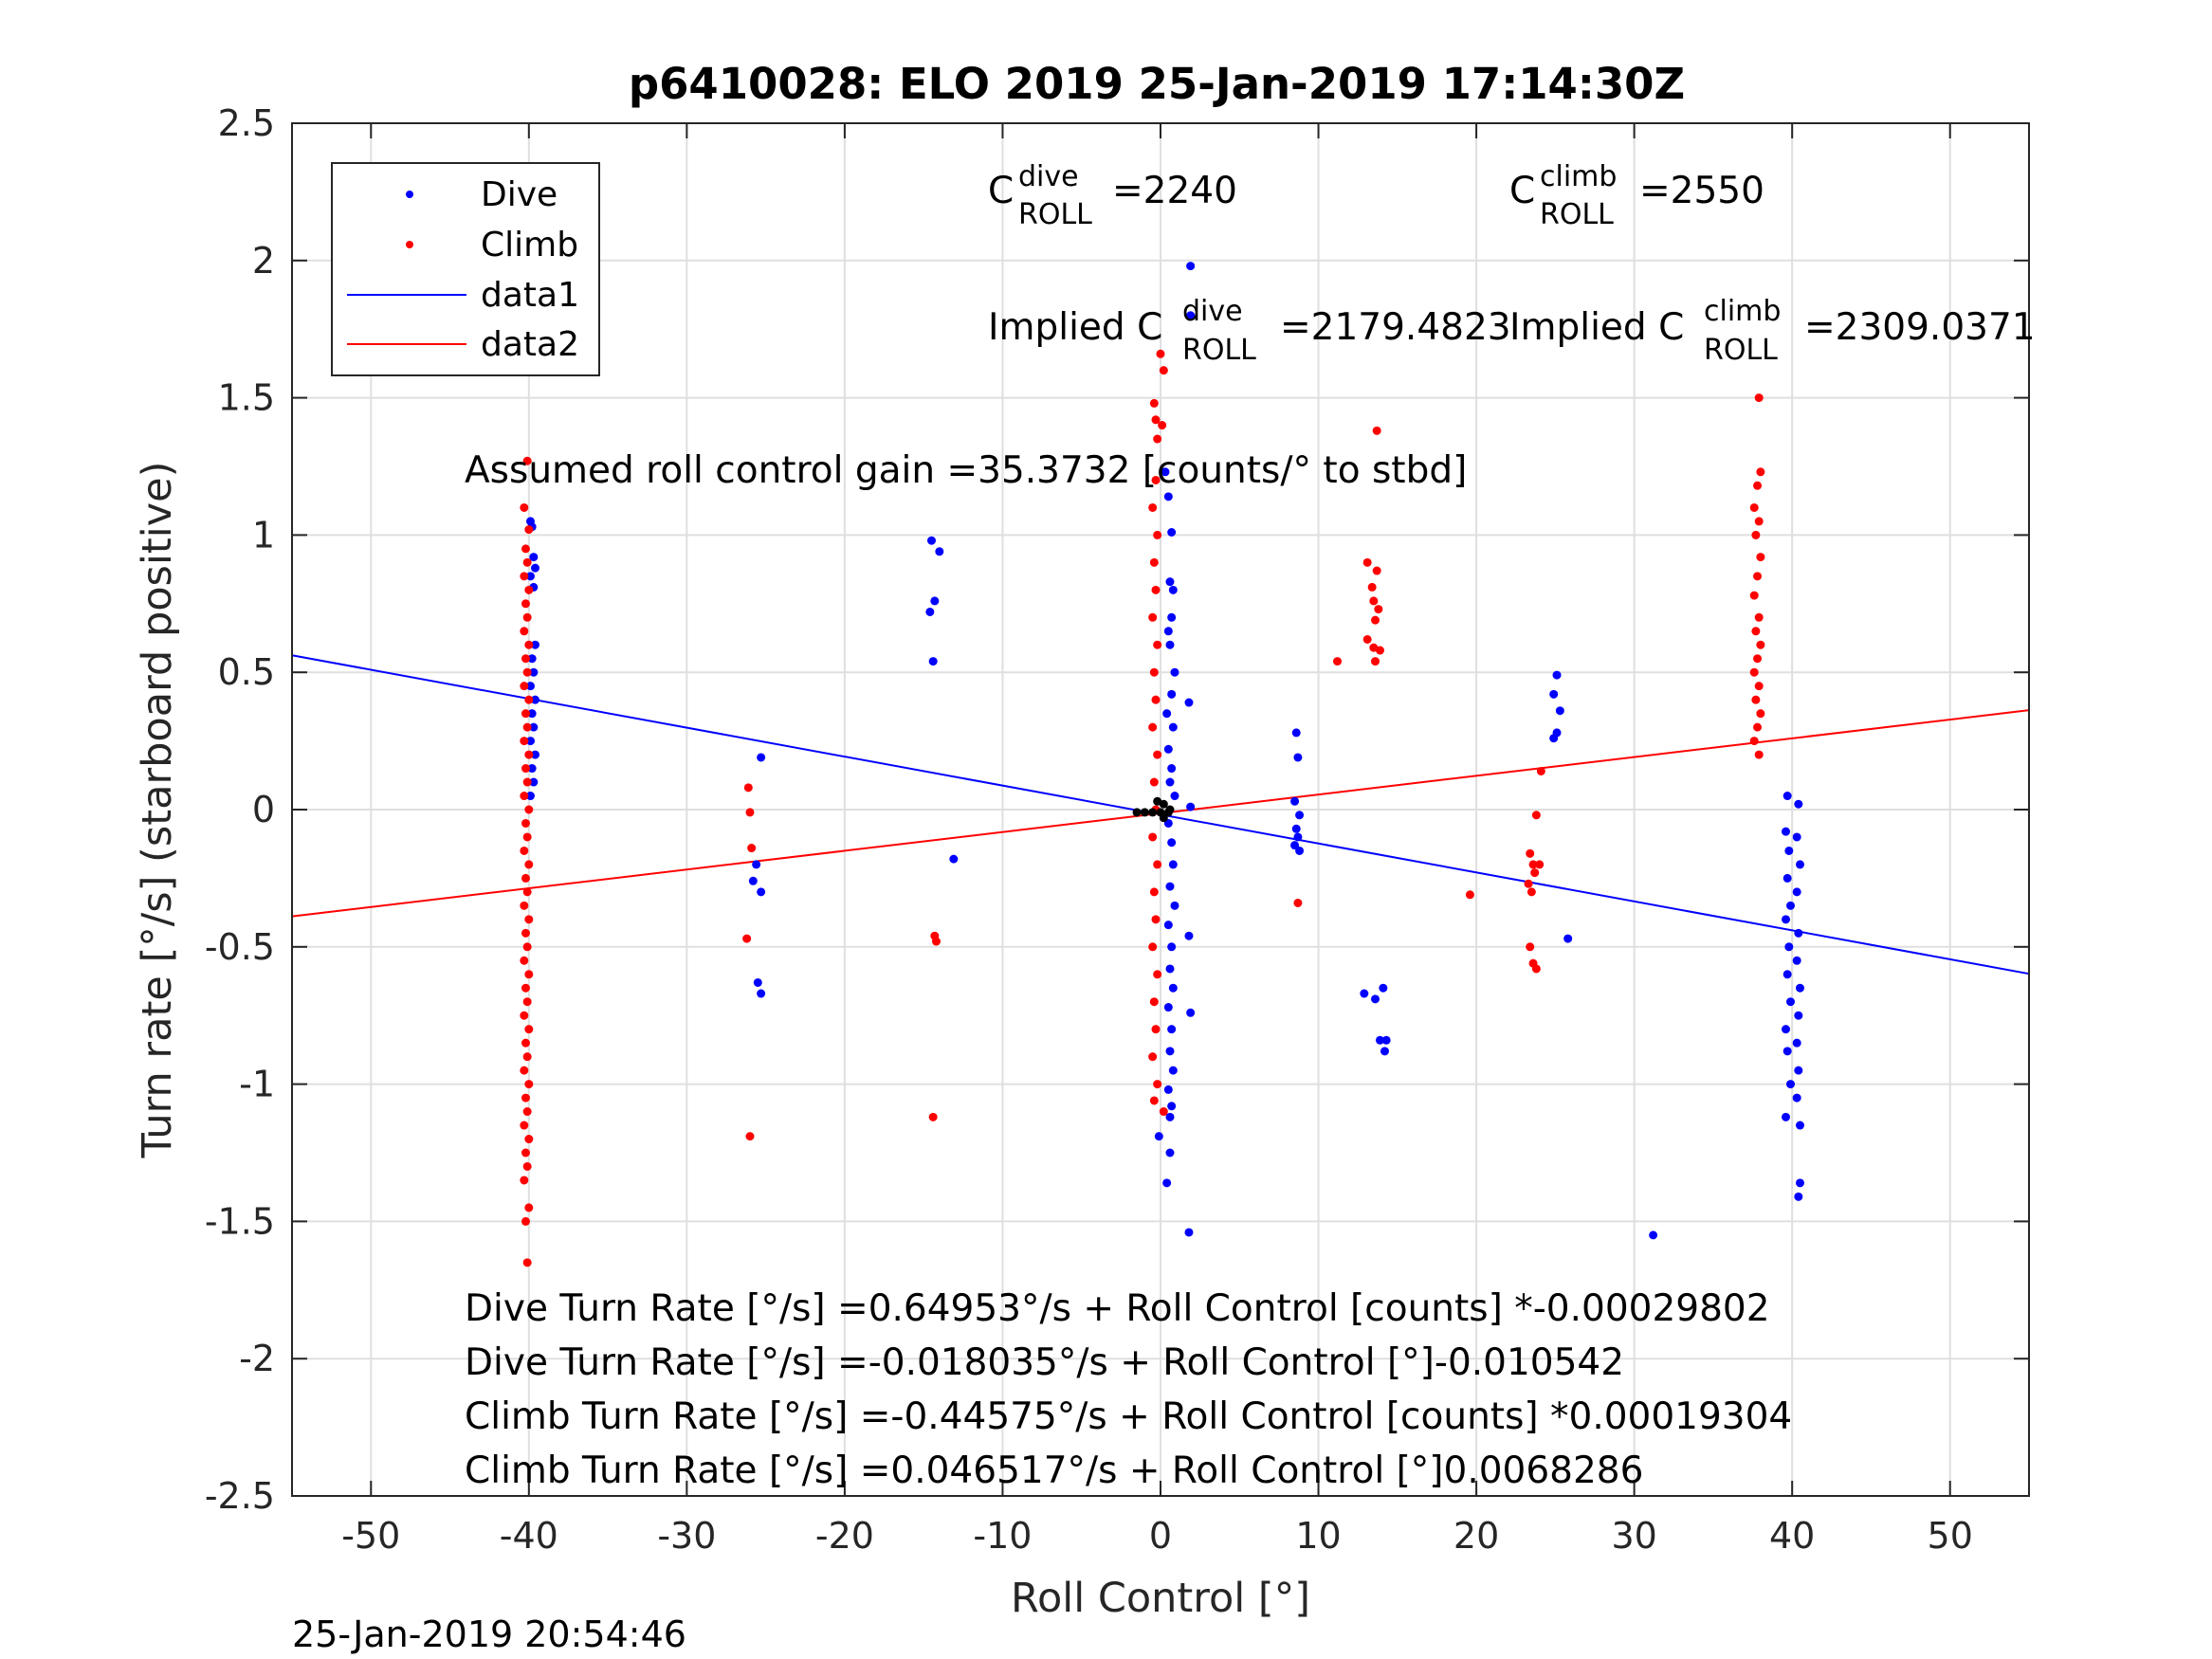 The image size is (2212, 1659). Describe the element at coordinates (1522, 191) in the screenshot. I see `c-climb-symbol: C` at that location.